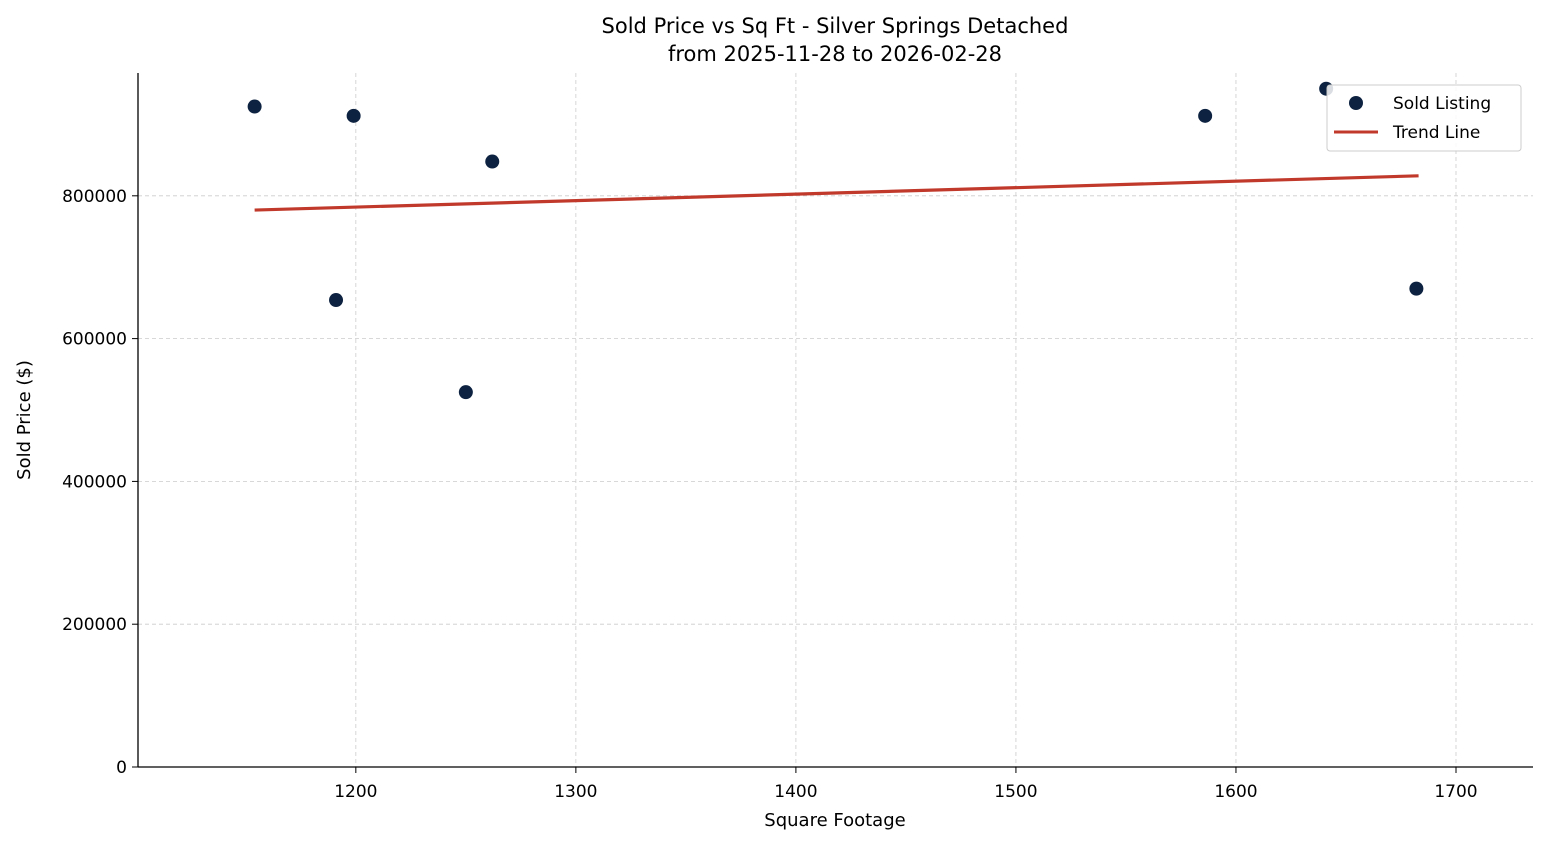  Describe the element at coordinates (24, 420) in the screenshot. I see `y-axis-label: Sold Price ($)` at that location.